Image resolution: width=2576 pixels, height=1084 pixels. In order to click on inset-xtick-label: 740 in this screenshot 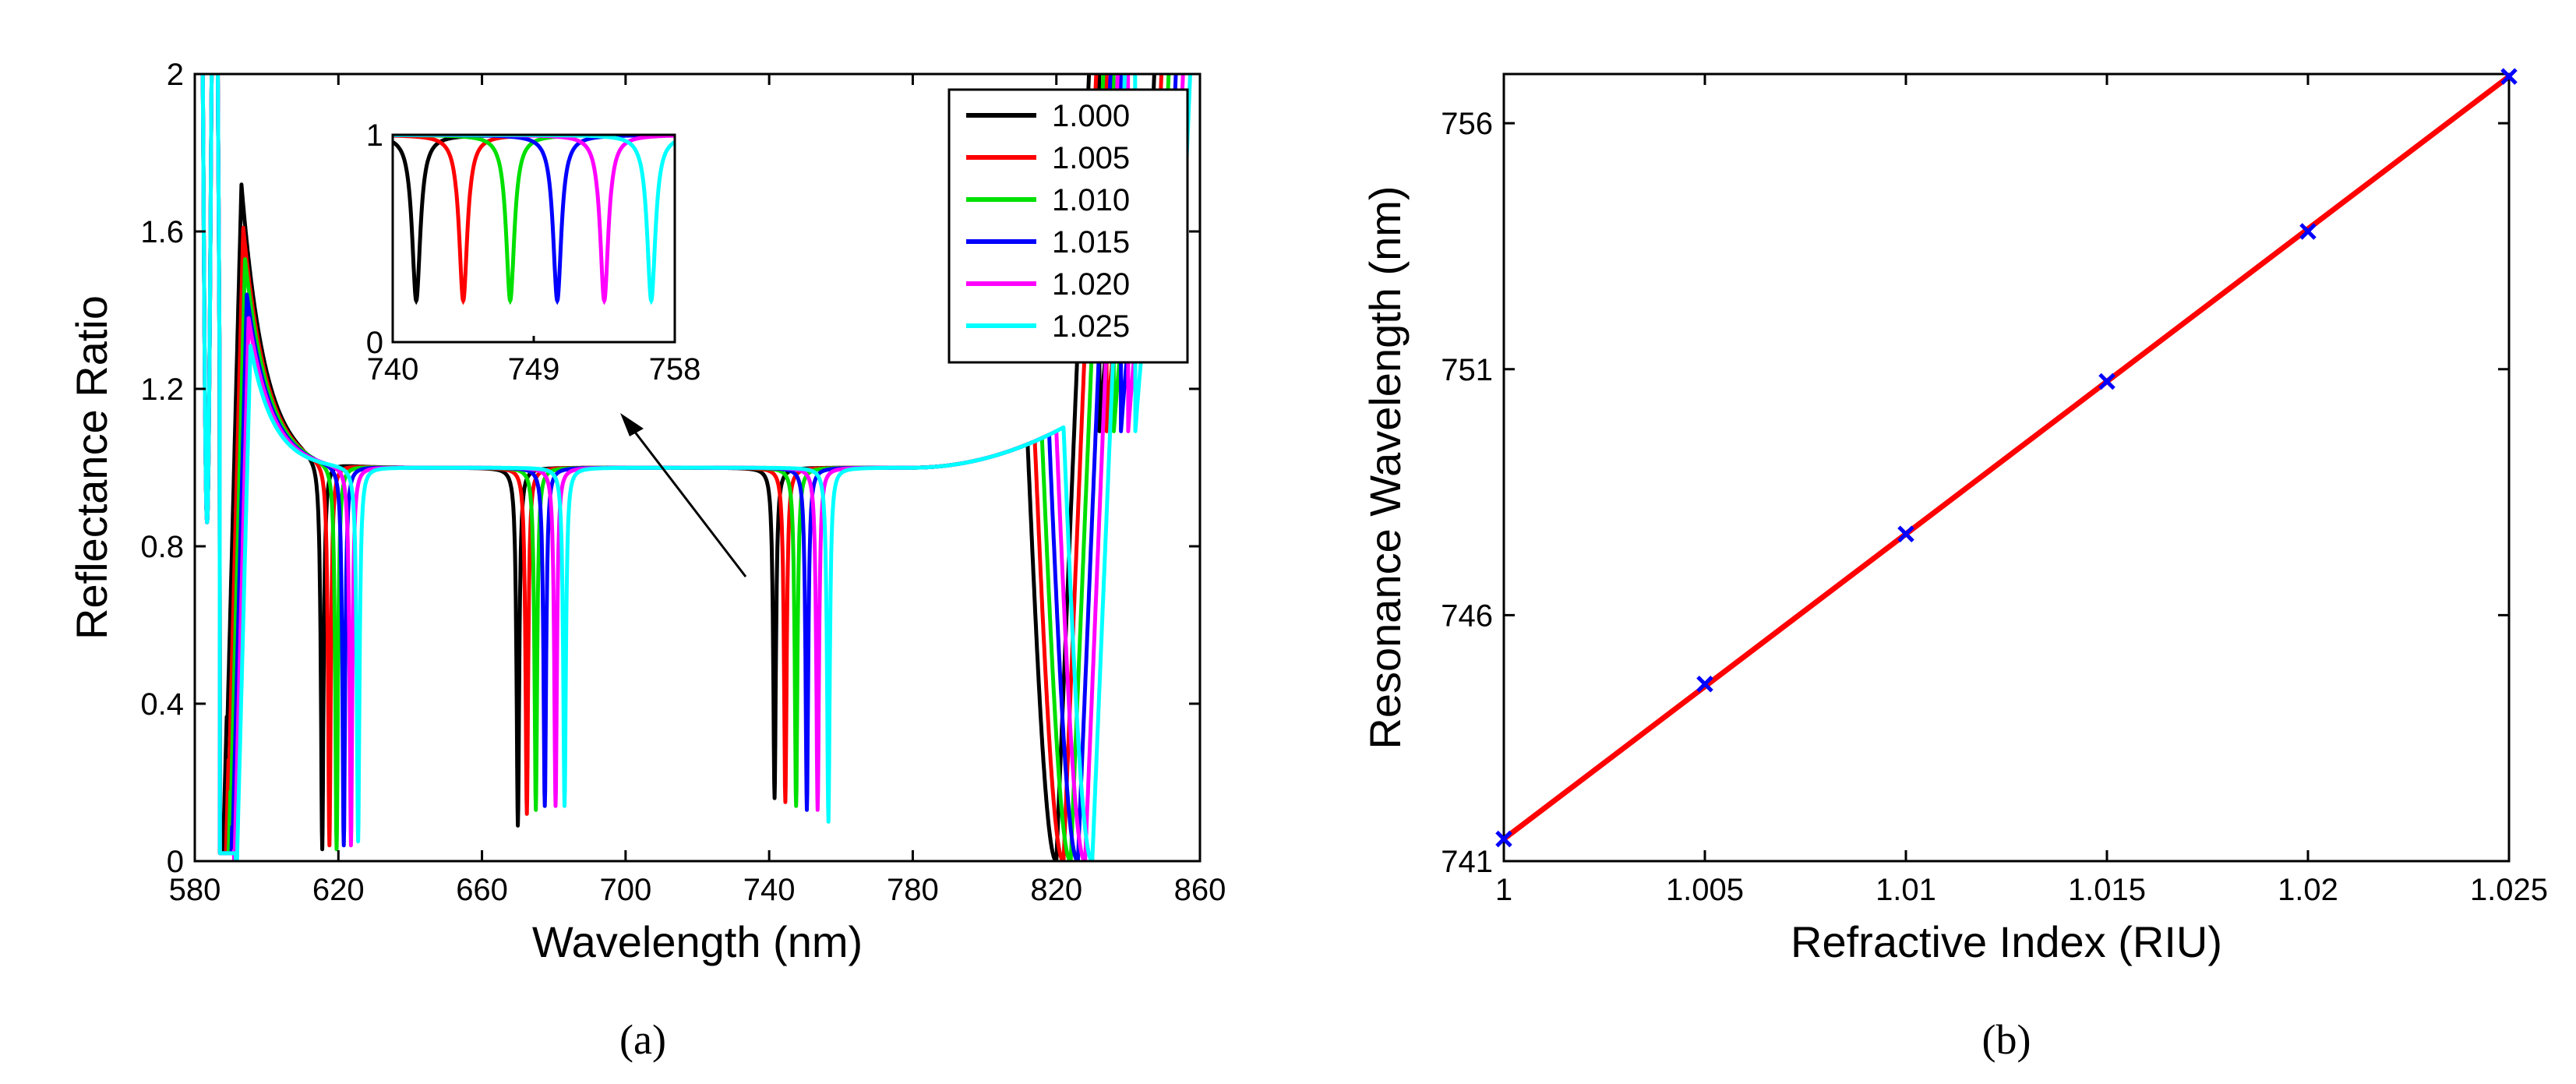, I will do `click(393, 369)`.